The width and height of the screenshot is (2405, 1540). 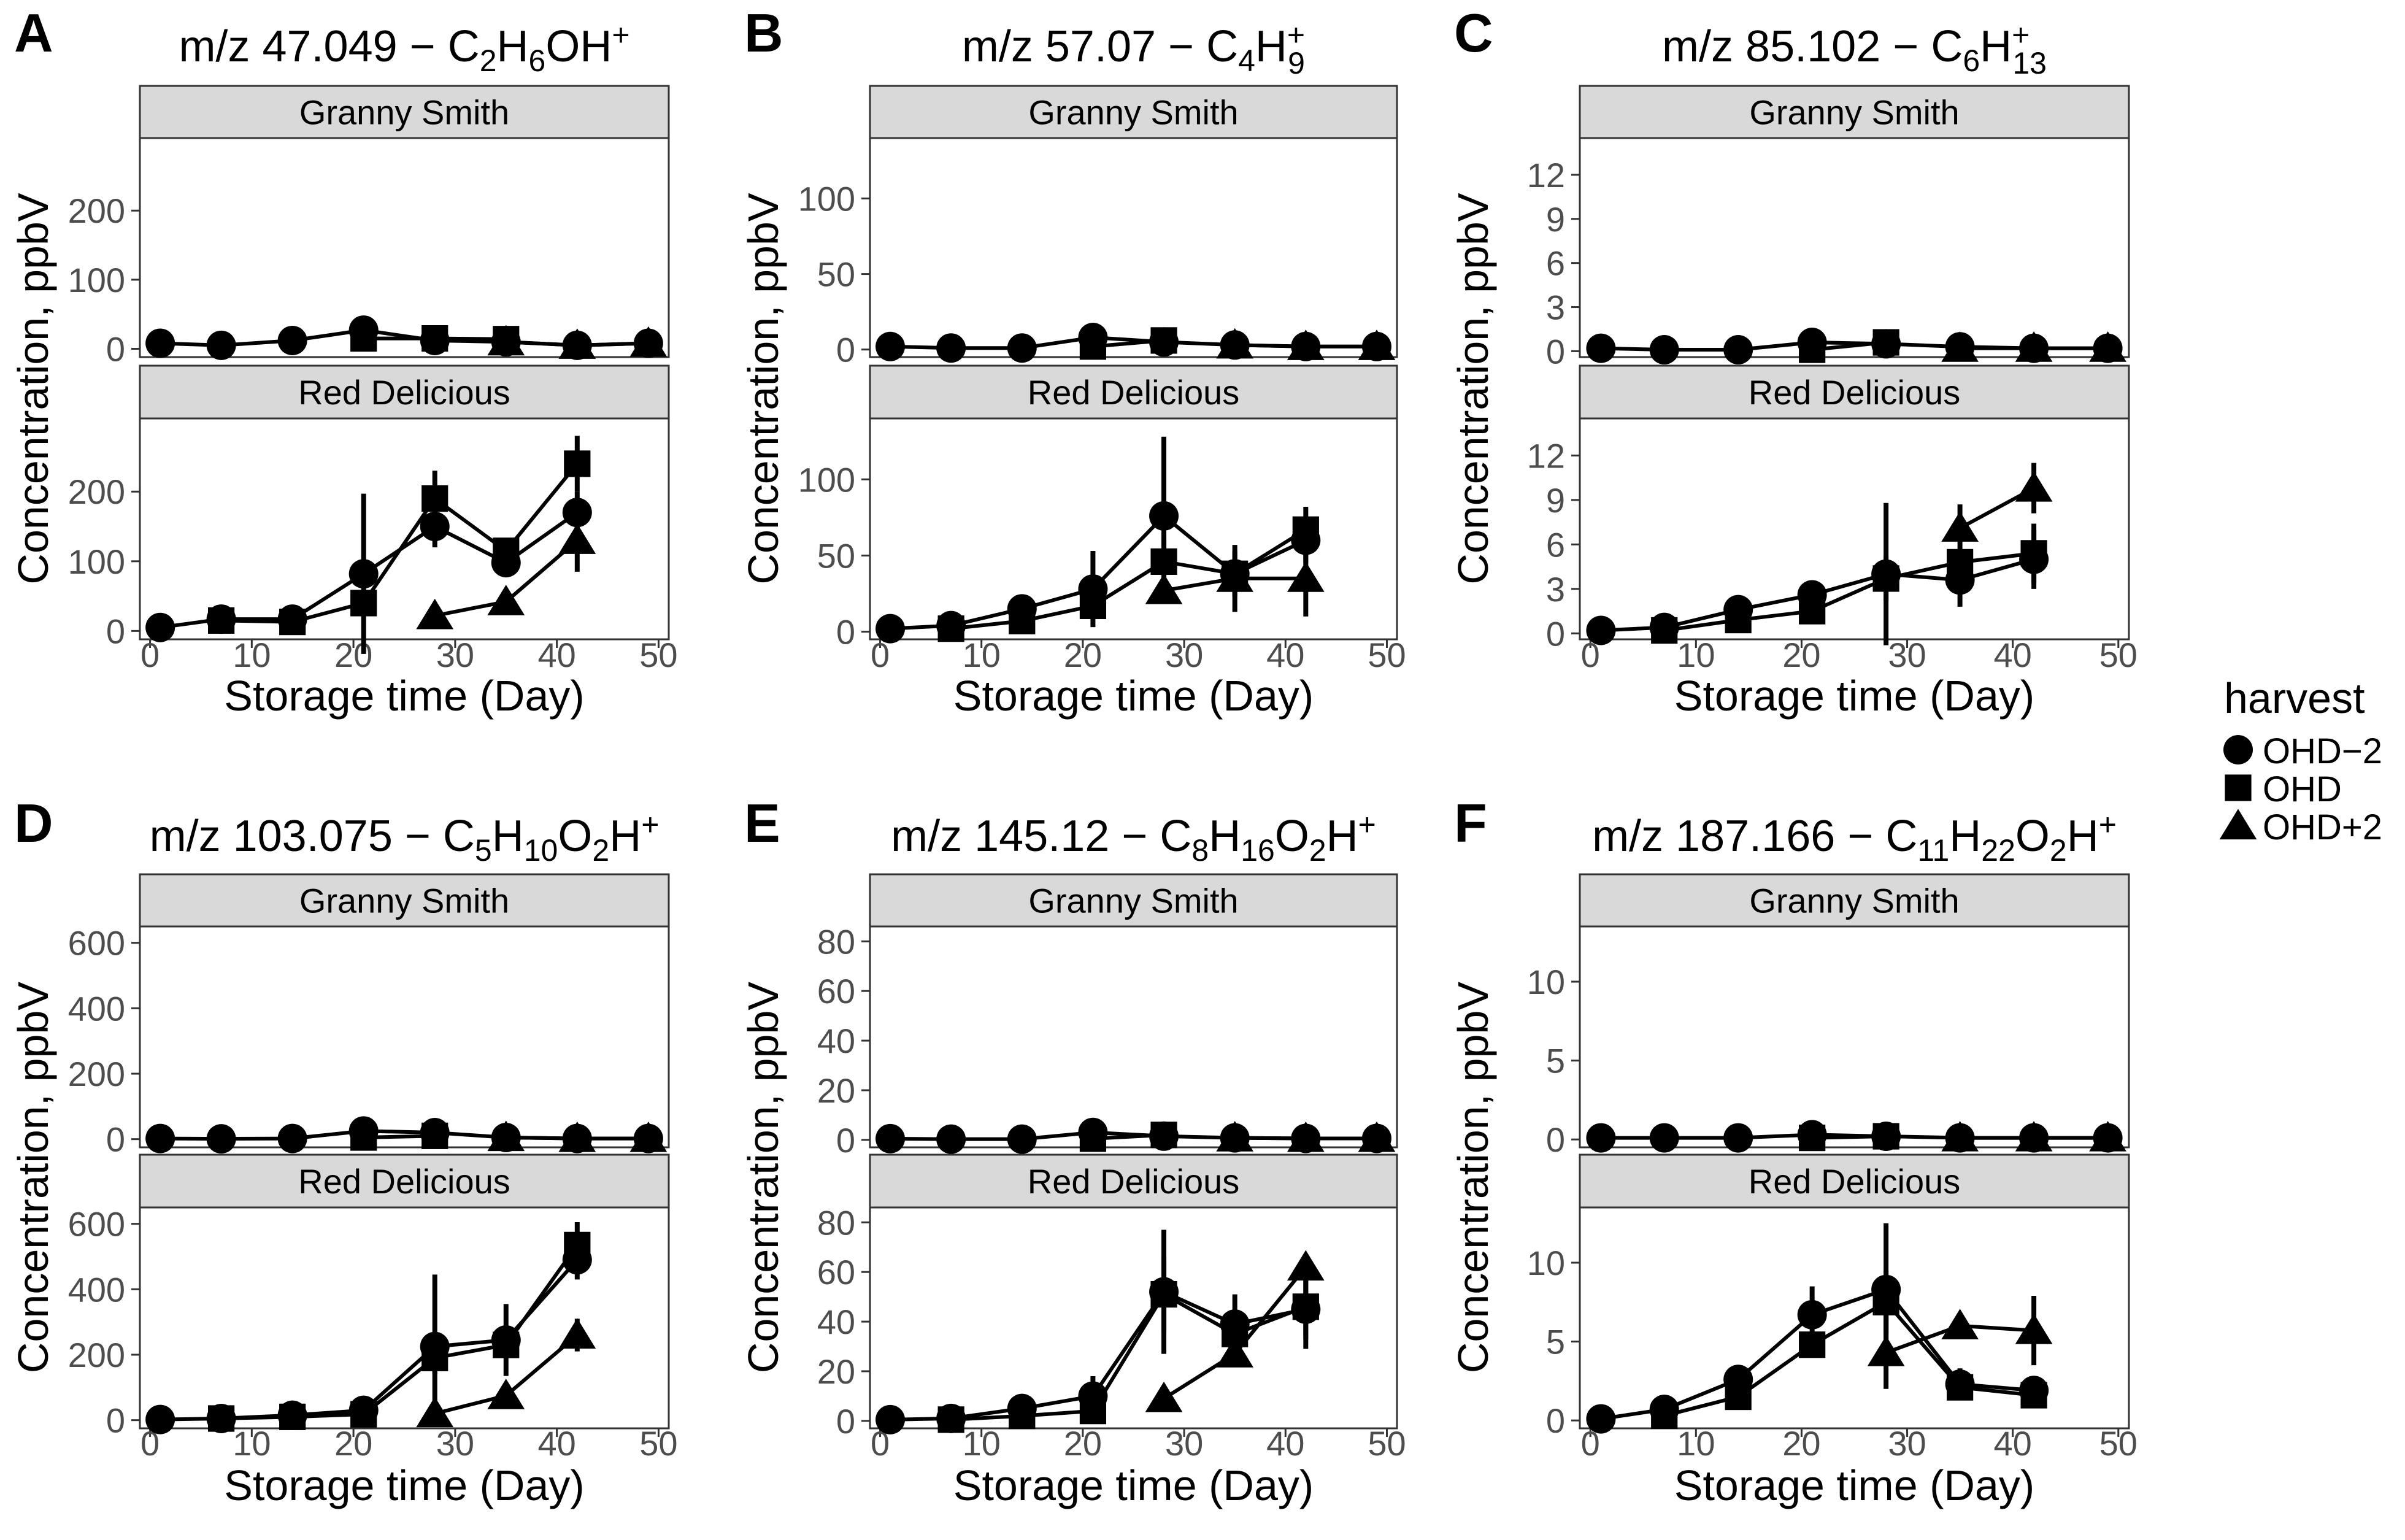 I want to click on y-axis-label: Concentration, ppbV, so click(x=1473, y=1178).